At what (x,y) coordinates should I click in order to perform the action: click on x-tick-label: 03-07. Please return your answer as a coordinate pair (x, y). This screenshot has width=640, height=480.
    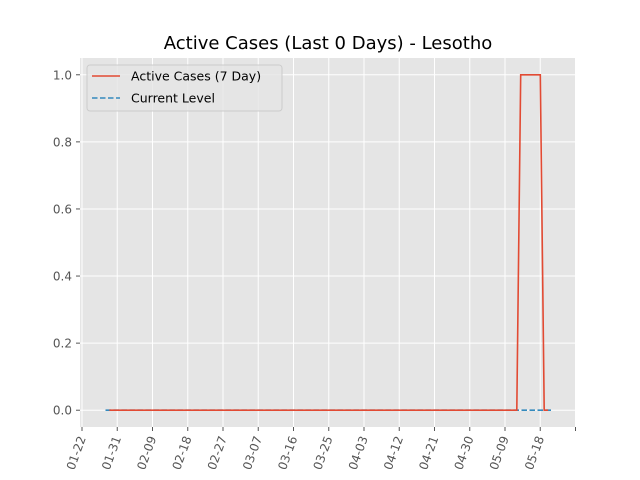
    Looking at the image, I should click on (252, 453).